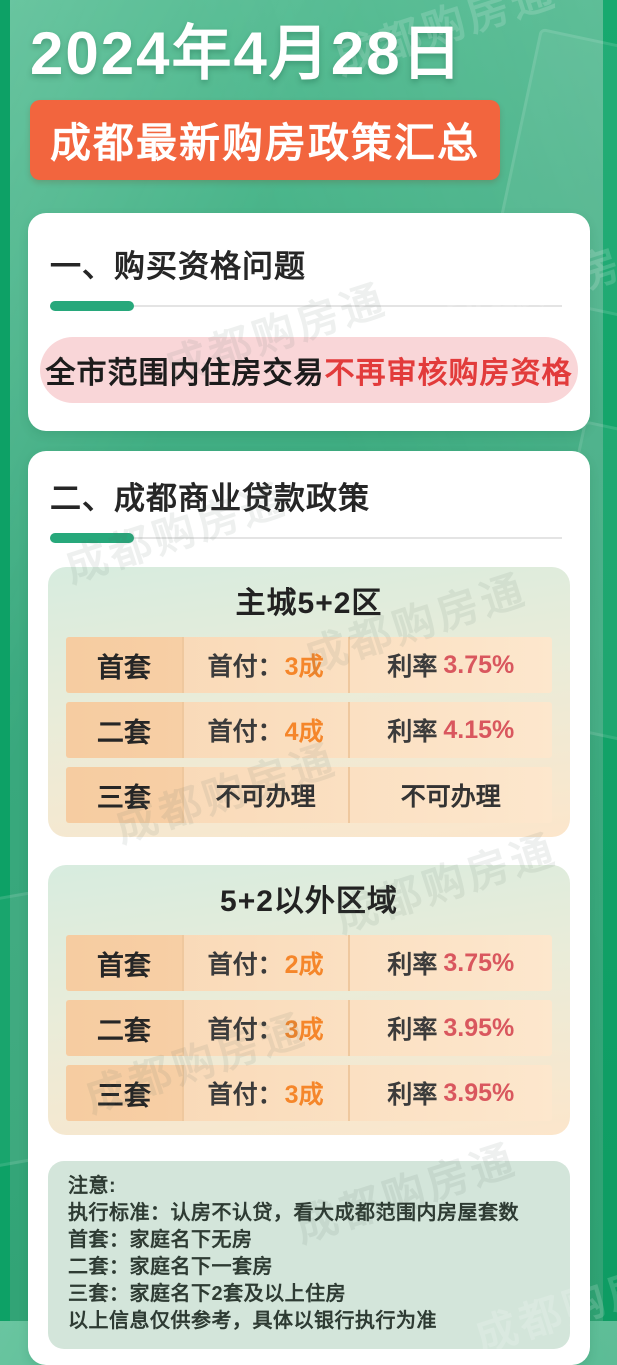  What do you see at coordinates (309, 322) in the screenshot?
I see `eligibility-section-card: 一、购买资格问题 全市范围内住房交易 不再审核购房资格` at bounding box center [309, 322].